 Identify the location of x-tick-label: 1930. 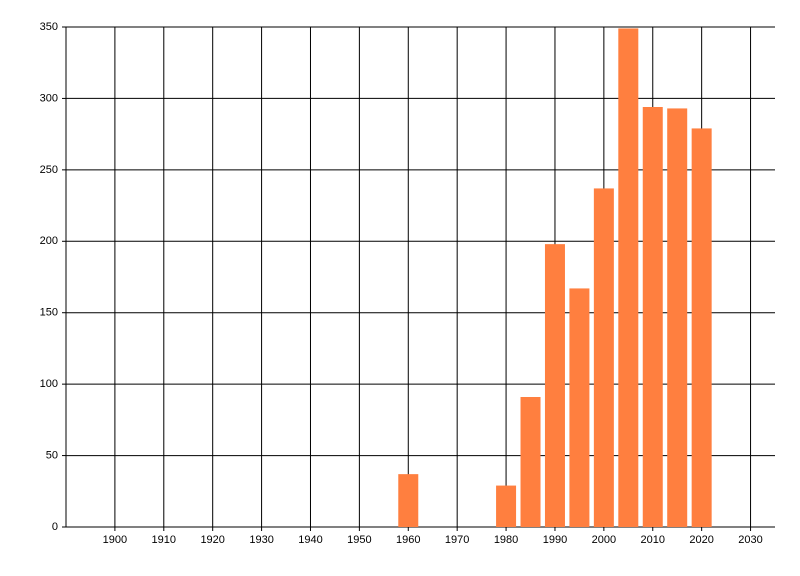
(261, 540).